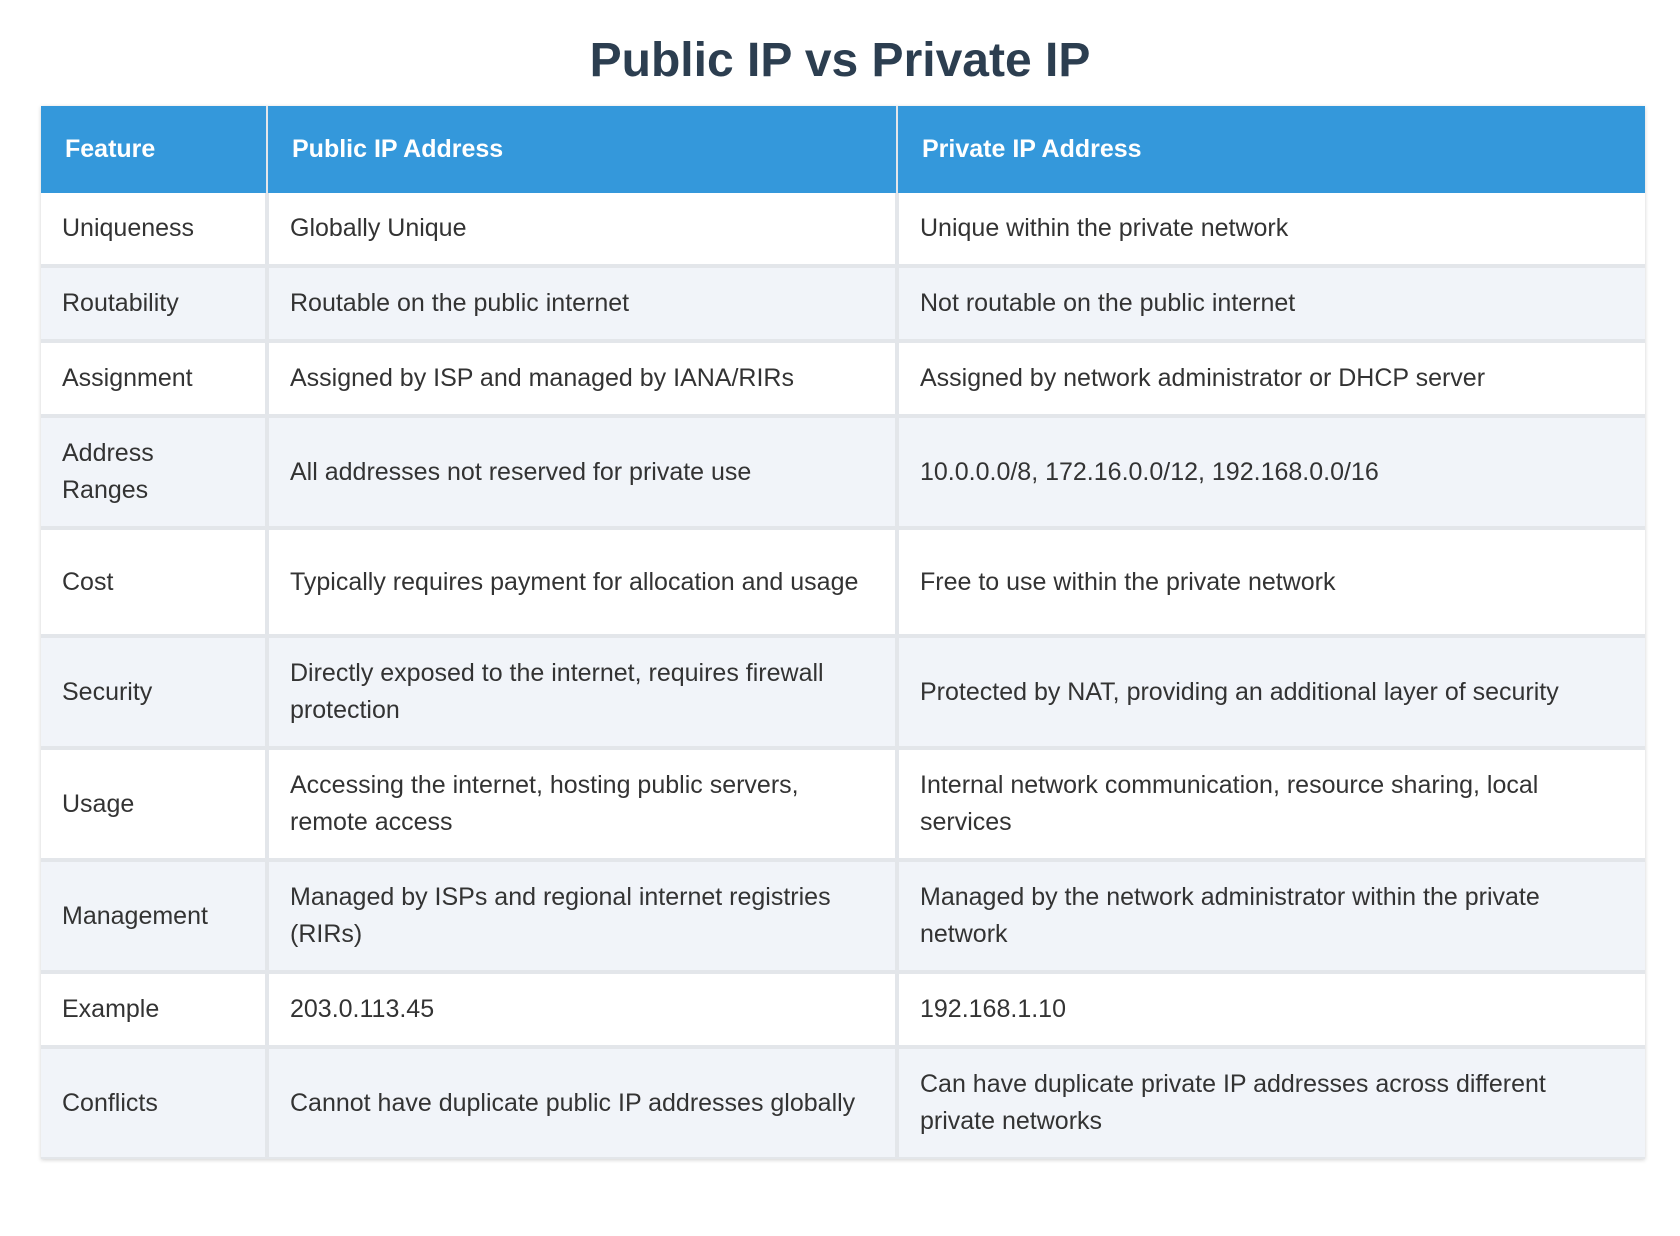  Describe the element at coordinates (155, 805) in the screenshot. I see `feature-cell: Usage` at that location.